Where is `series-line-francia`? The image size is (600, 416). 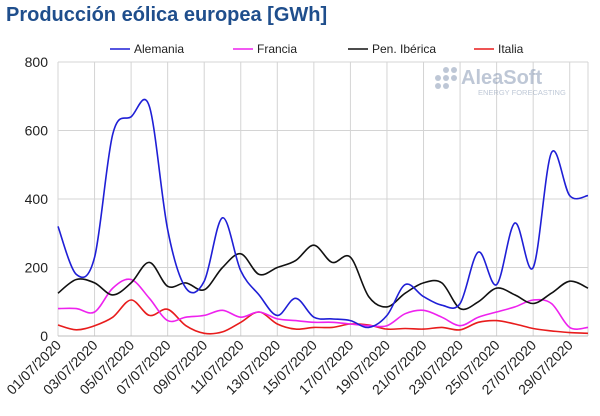 series-line-francia is located at coordinates (323, 304).